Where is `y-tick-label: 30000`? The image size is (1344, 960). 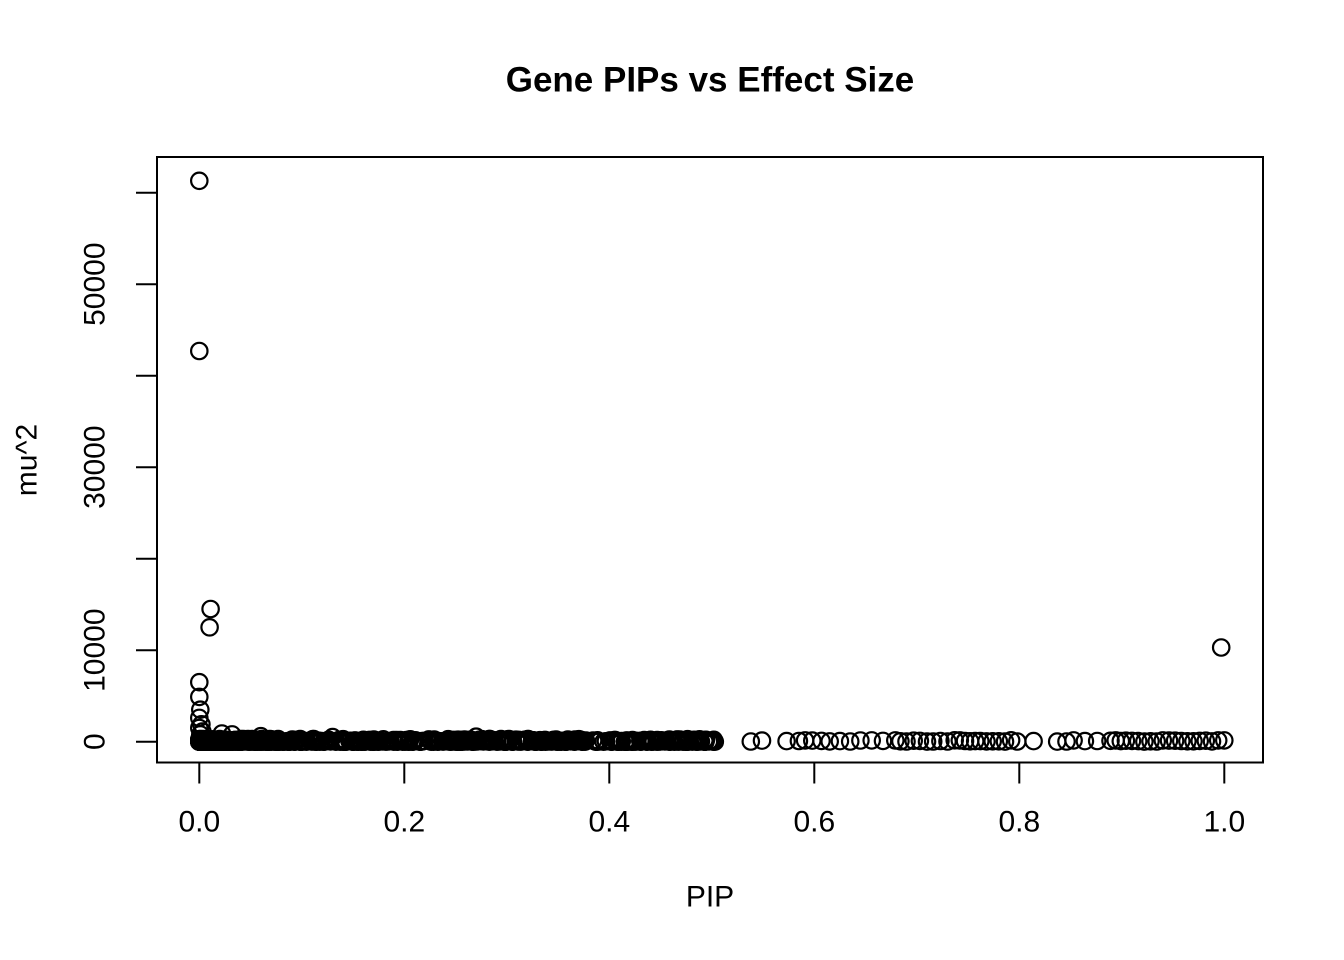
y-tick-label: 30000 is located at coordinates (95, 466).